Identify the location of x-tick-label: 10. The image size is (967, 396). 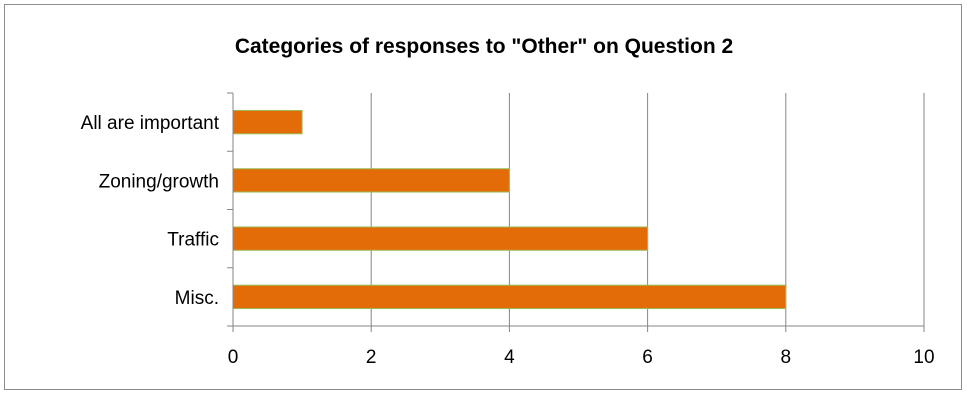
(923, 357).